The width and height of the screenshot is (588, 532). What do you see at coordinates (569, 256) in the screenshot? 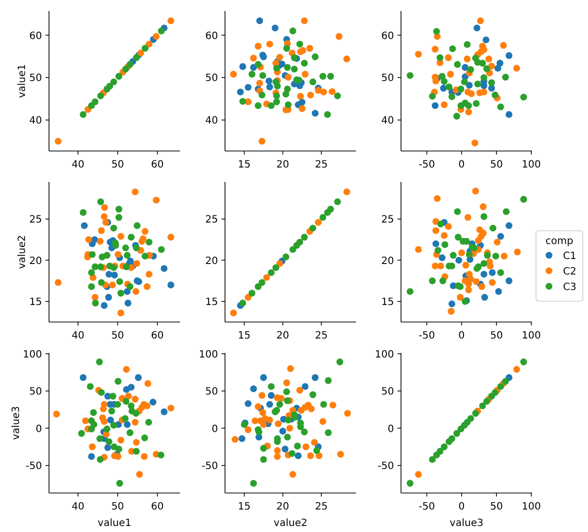
I see `legend-label: C1` at bounding box center [569, 256].